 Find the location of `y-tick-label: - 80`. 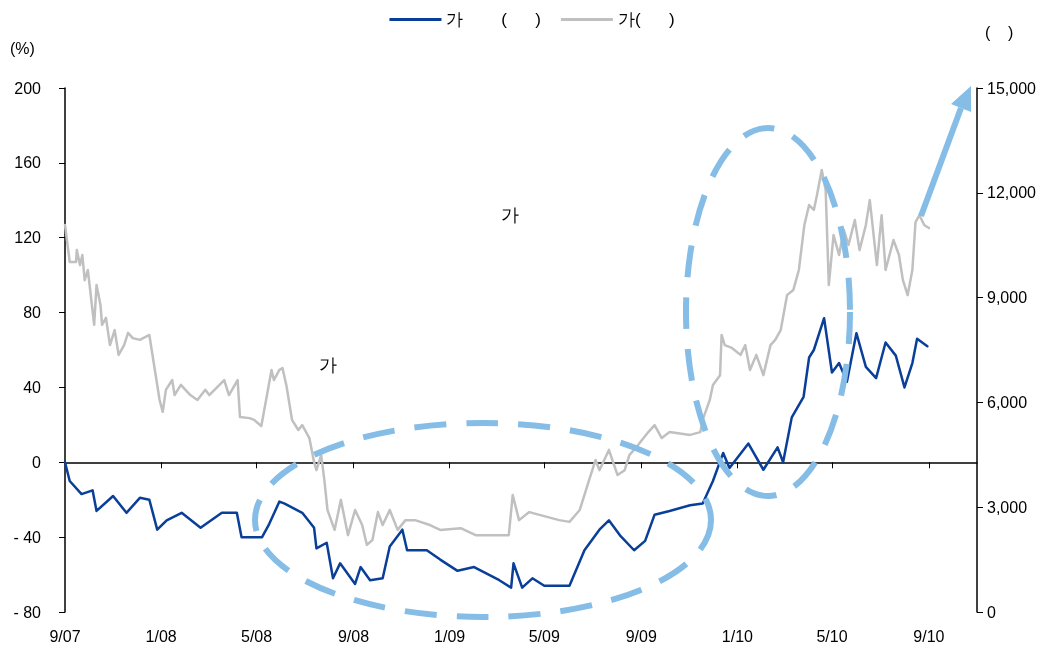

y-tick-label: - 80 is located at coordinates (27, 612).